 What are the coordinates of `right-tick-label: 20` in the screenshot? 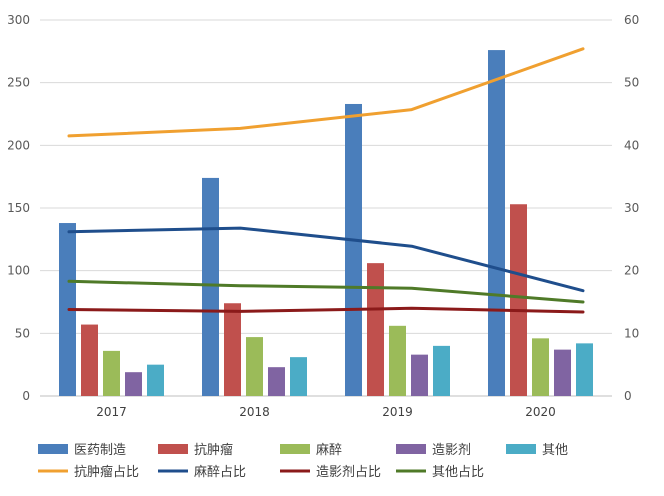 It's located at (631, 271).